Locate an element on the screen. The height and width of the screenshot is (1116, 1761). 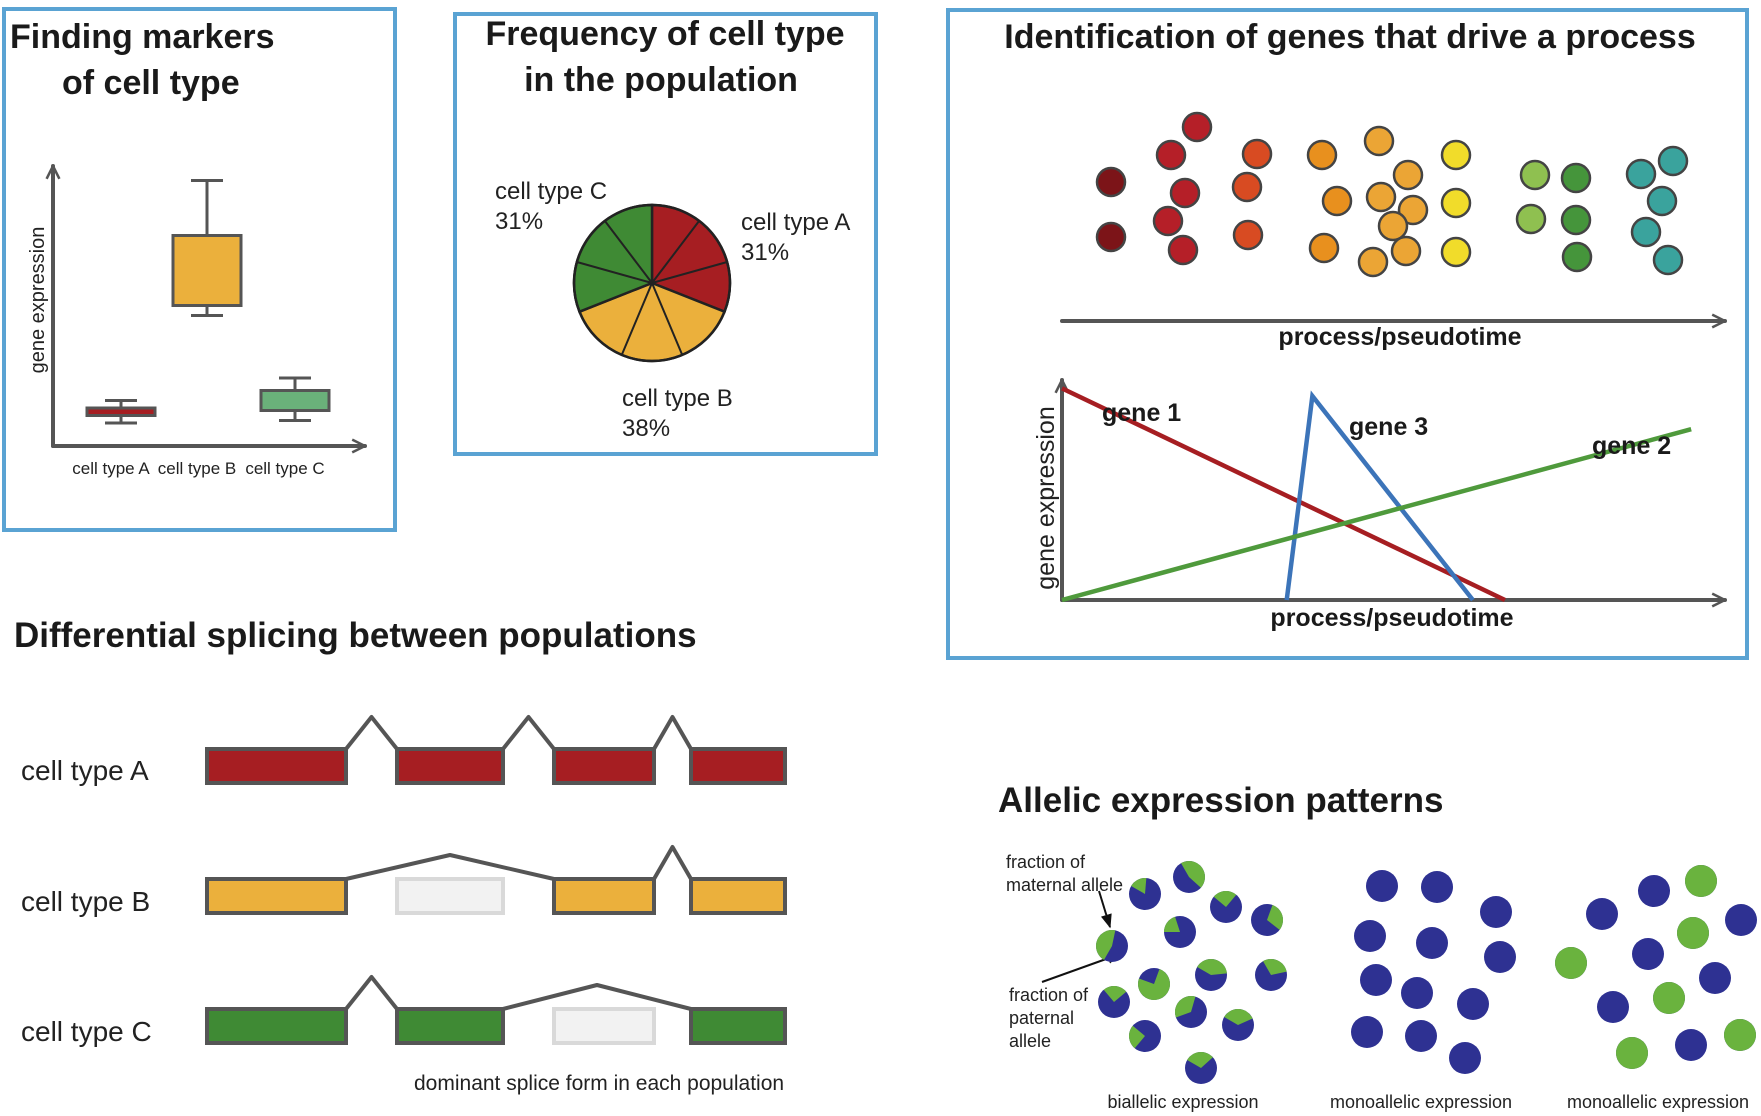
process-cell-dots is located at coordinates (1392, 194).